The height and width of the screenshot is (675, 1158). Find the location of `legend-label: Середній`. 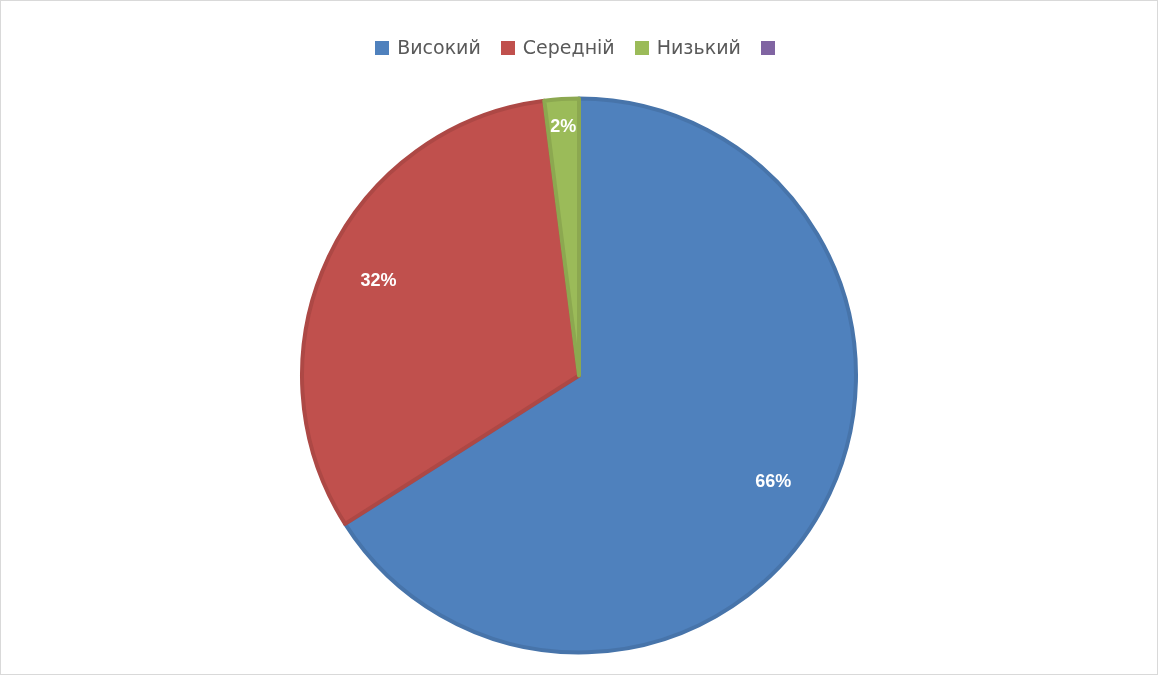

legend-label: Середній is located at coordinates (568, 47).